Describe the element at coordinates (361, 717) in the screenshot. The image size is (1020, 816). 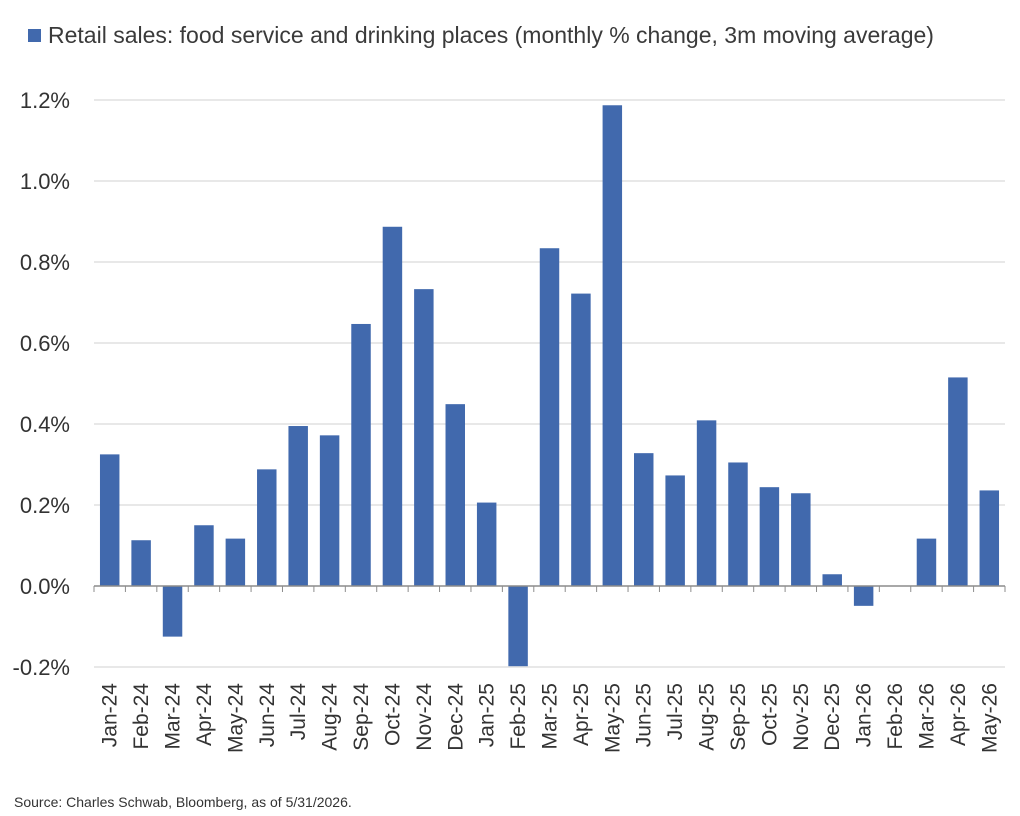
I see `x-tick-label: Sep-24` at that location.